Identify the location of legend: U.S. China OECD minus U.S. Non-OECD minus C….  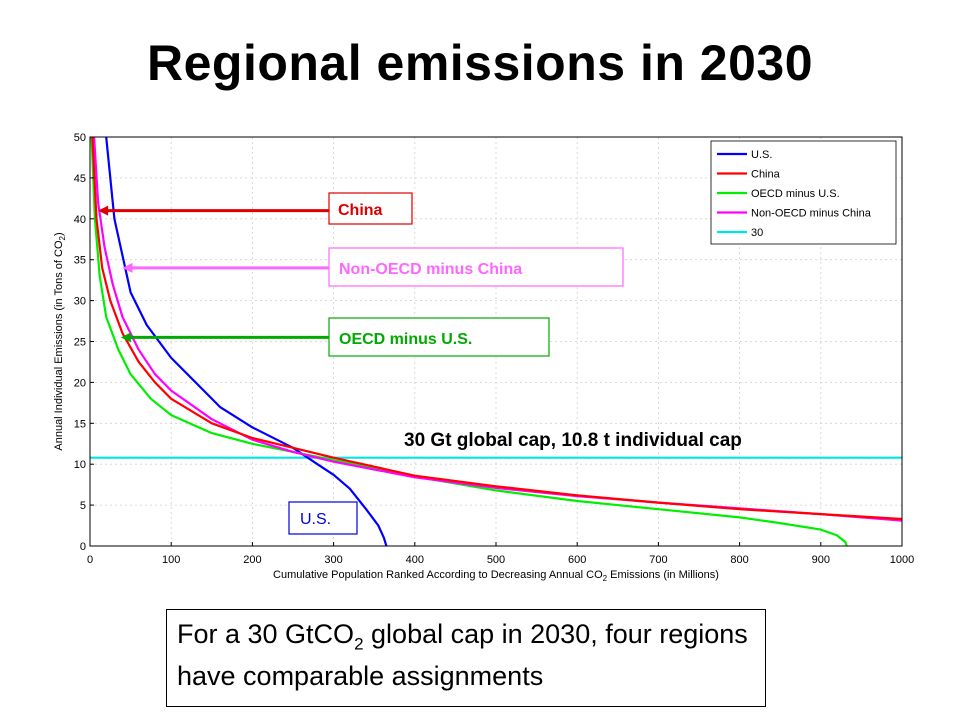
(803, 192).